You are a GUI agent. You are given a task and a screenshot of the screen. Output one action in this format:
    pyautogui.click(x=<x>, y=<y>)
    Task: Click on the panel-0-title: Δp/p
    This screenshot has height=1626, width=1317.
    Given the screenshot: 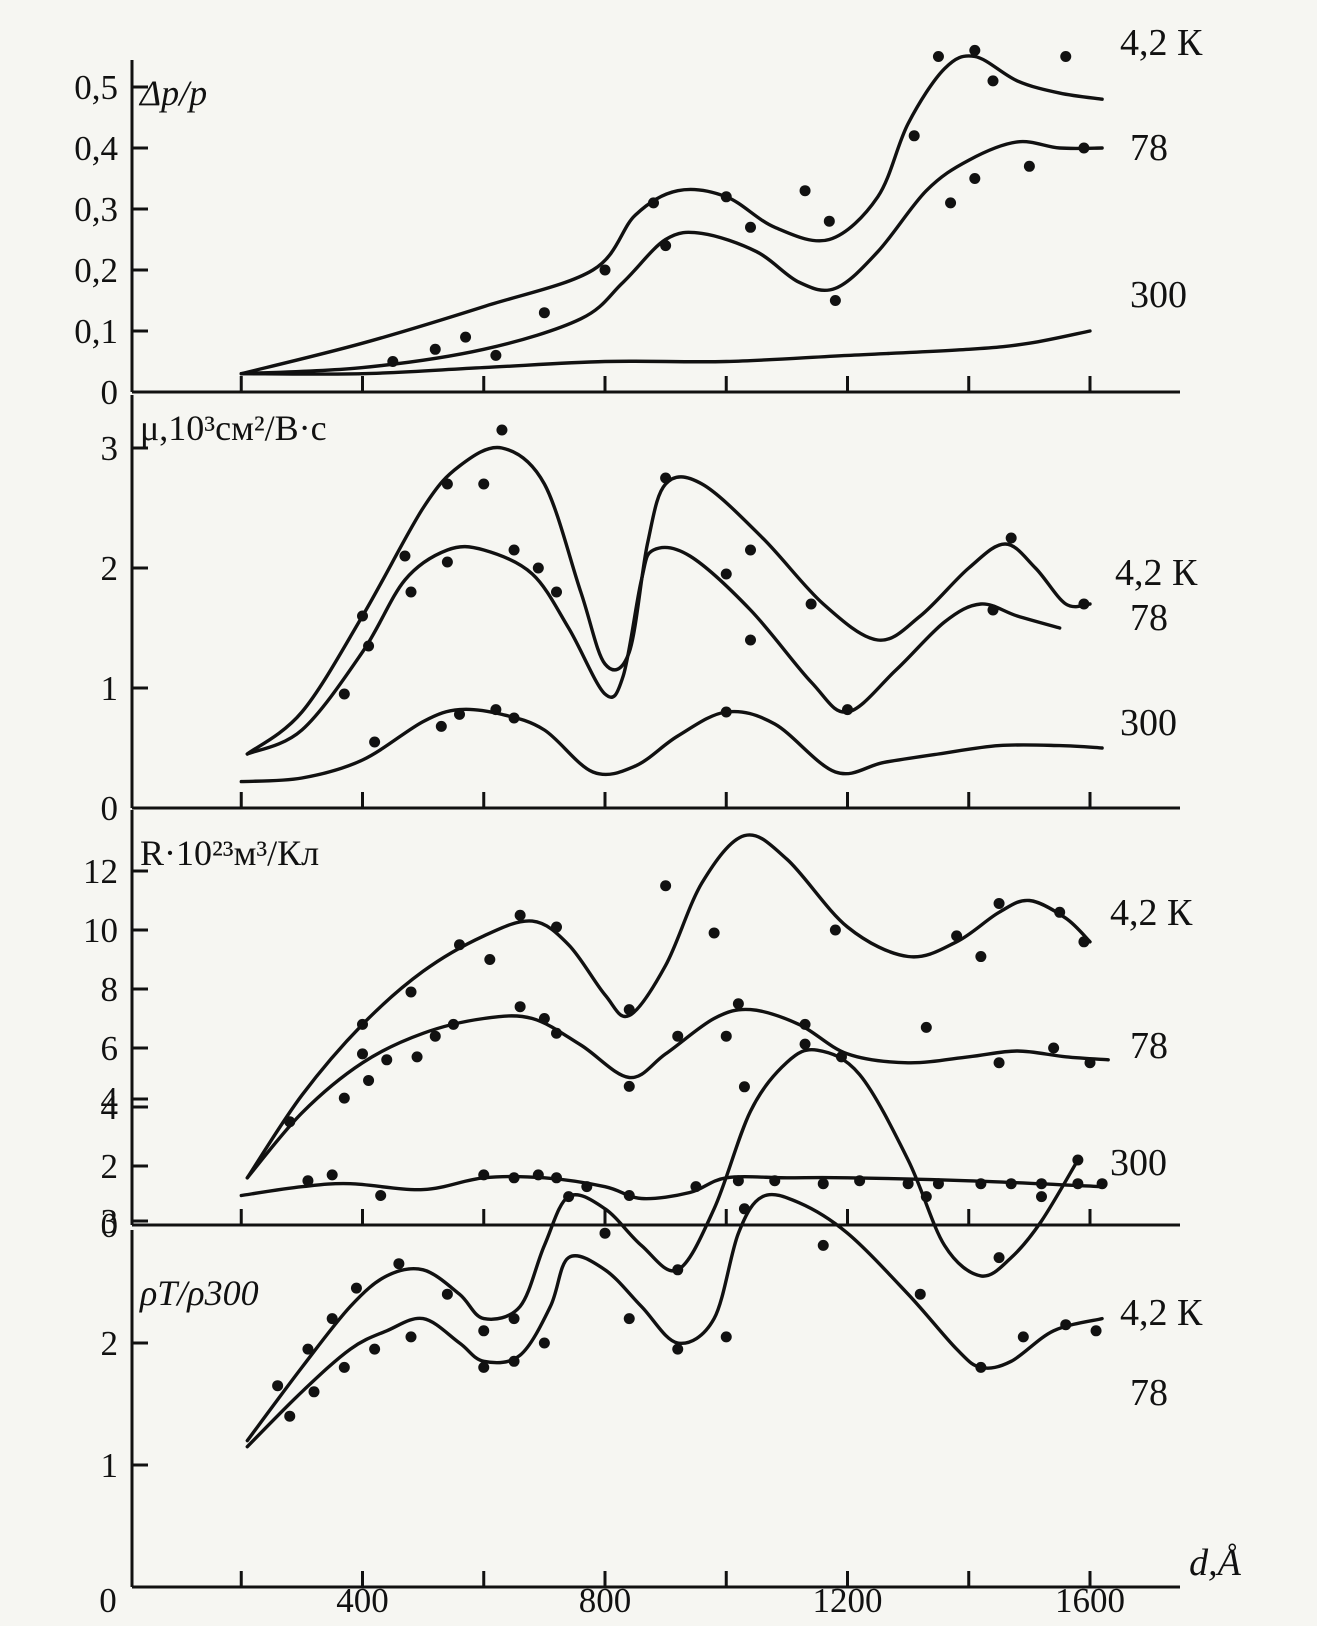 What is the action you would take?
    pyautogui.click(x=172, y=93)
    